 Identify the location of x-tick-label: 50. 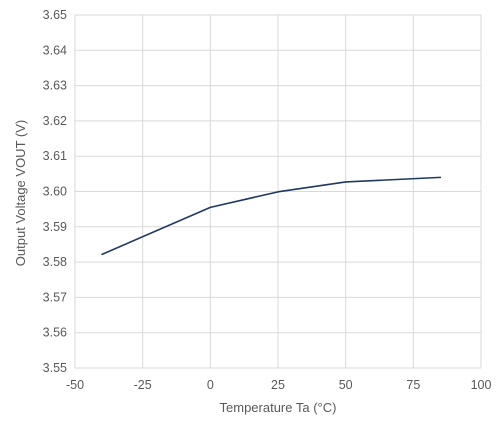
(346, 385).